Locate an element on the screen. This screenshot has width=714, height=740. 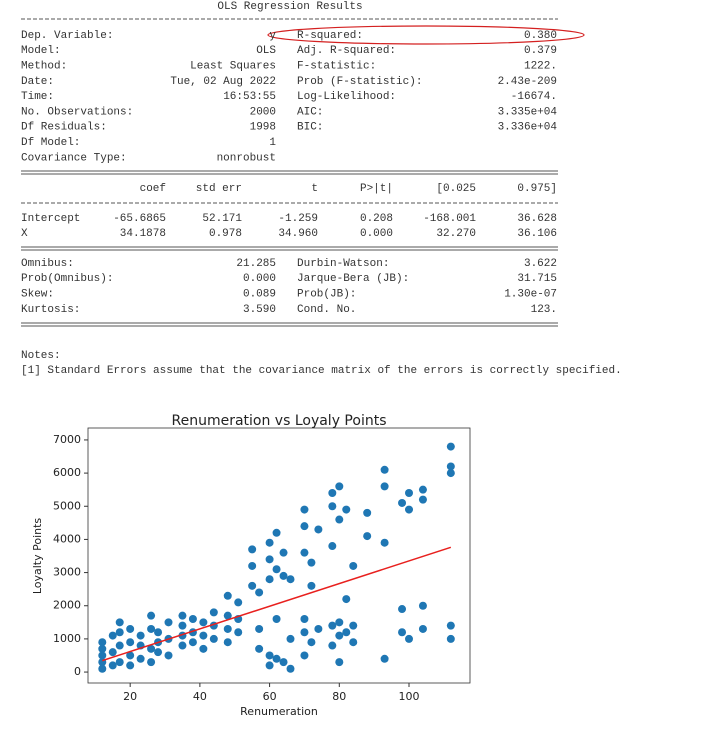
diagnostic-label: Jarque-Bera (JB): is located at coordinates (353, 279).